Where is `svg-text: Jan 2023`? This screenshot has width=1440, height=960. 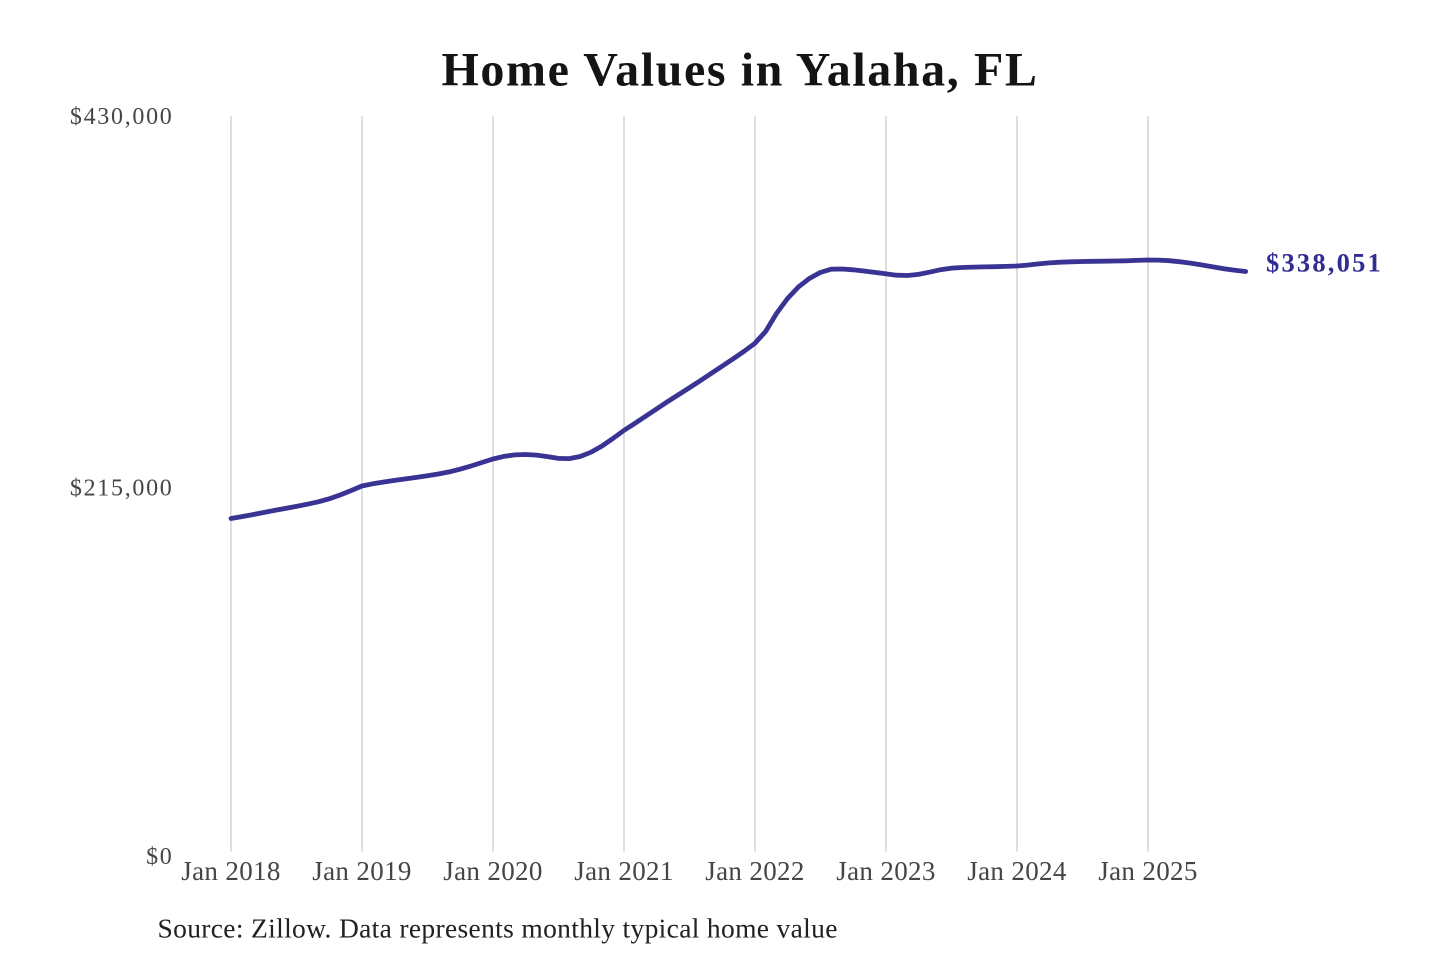
svg-text: Jan 2023 is located at coordinates (886, 871).